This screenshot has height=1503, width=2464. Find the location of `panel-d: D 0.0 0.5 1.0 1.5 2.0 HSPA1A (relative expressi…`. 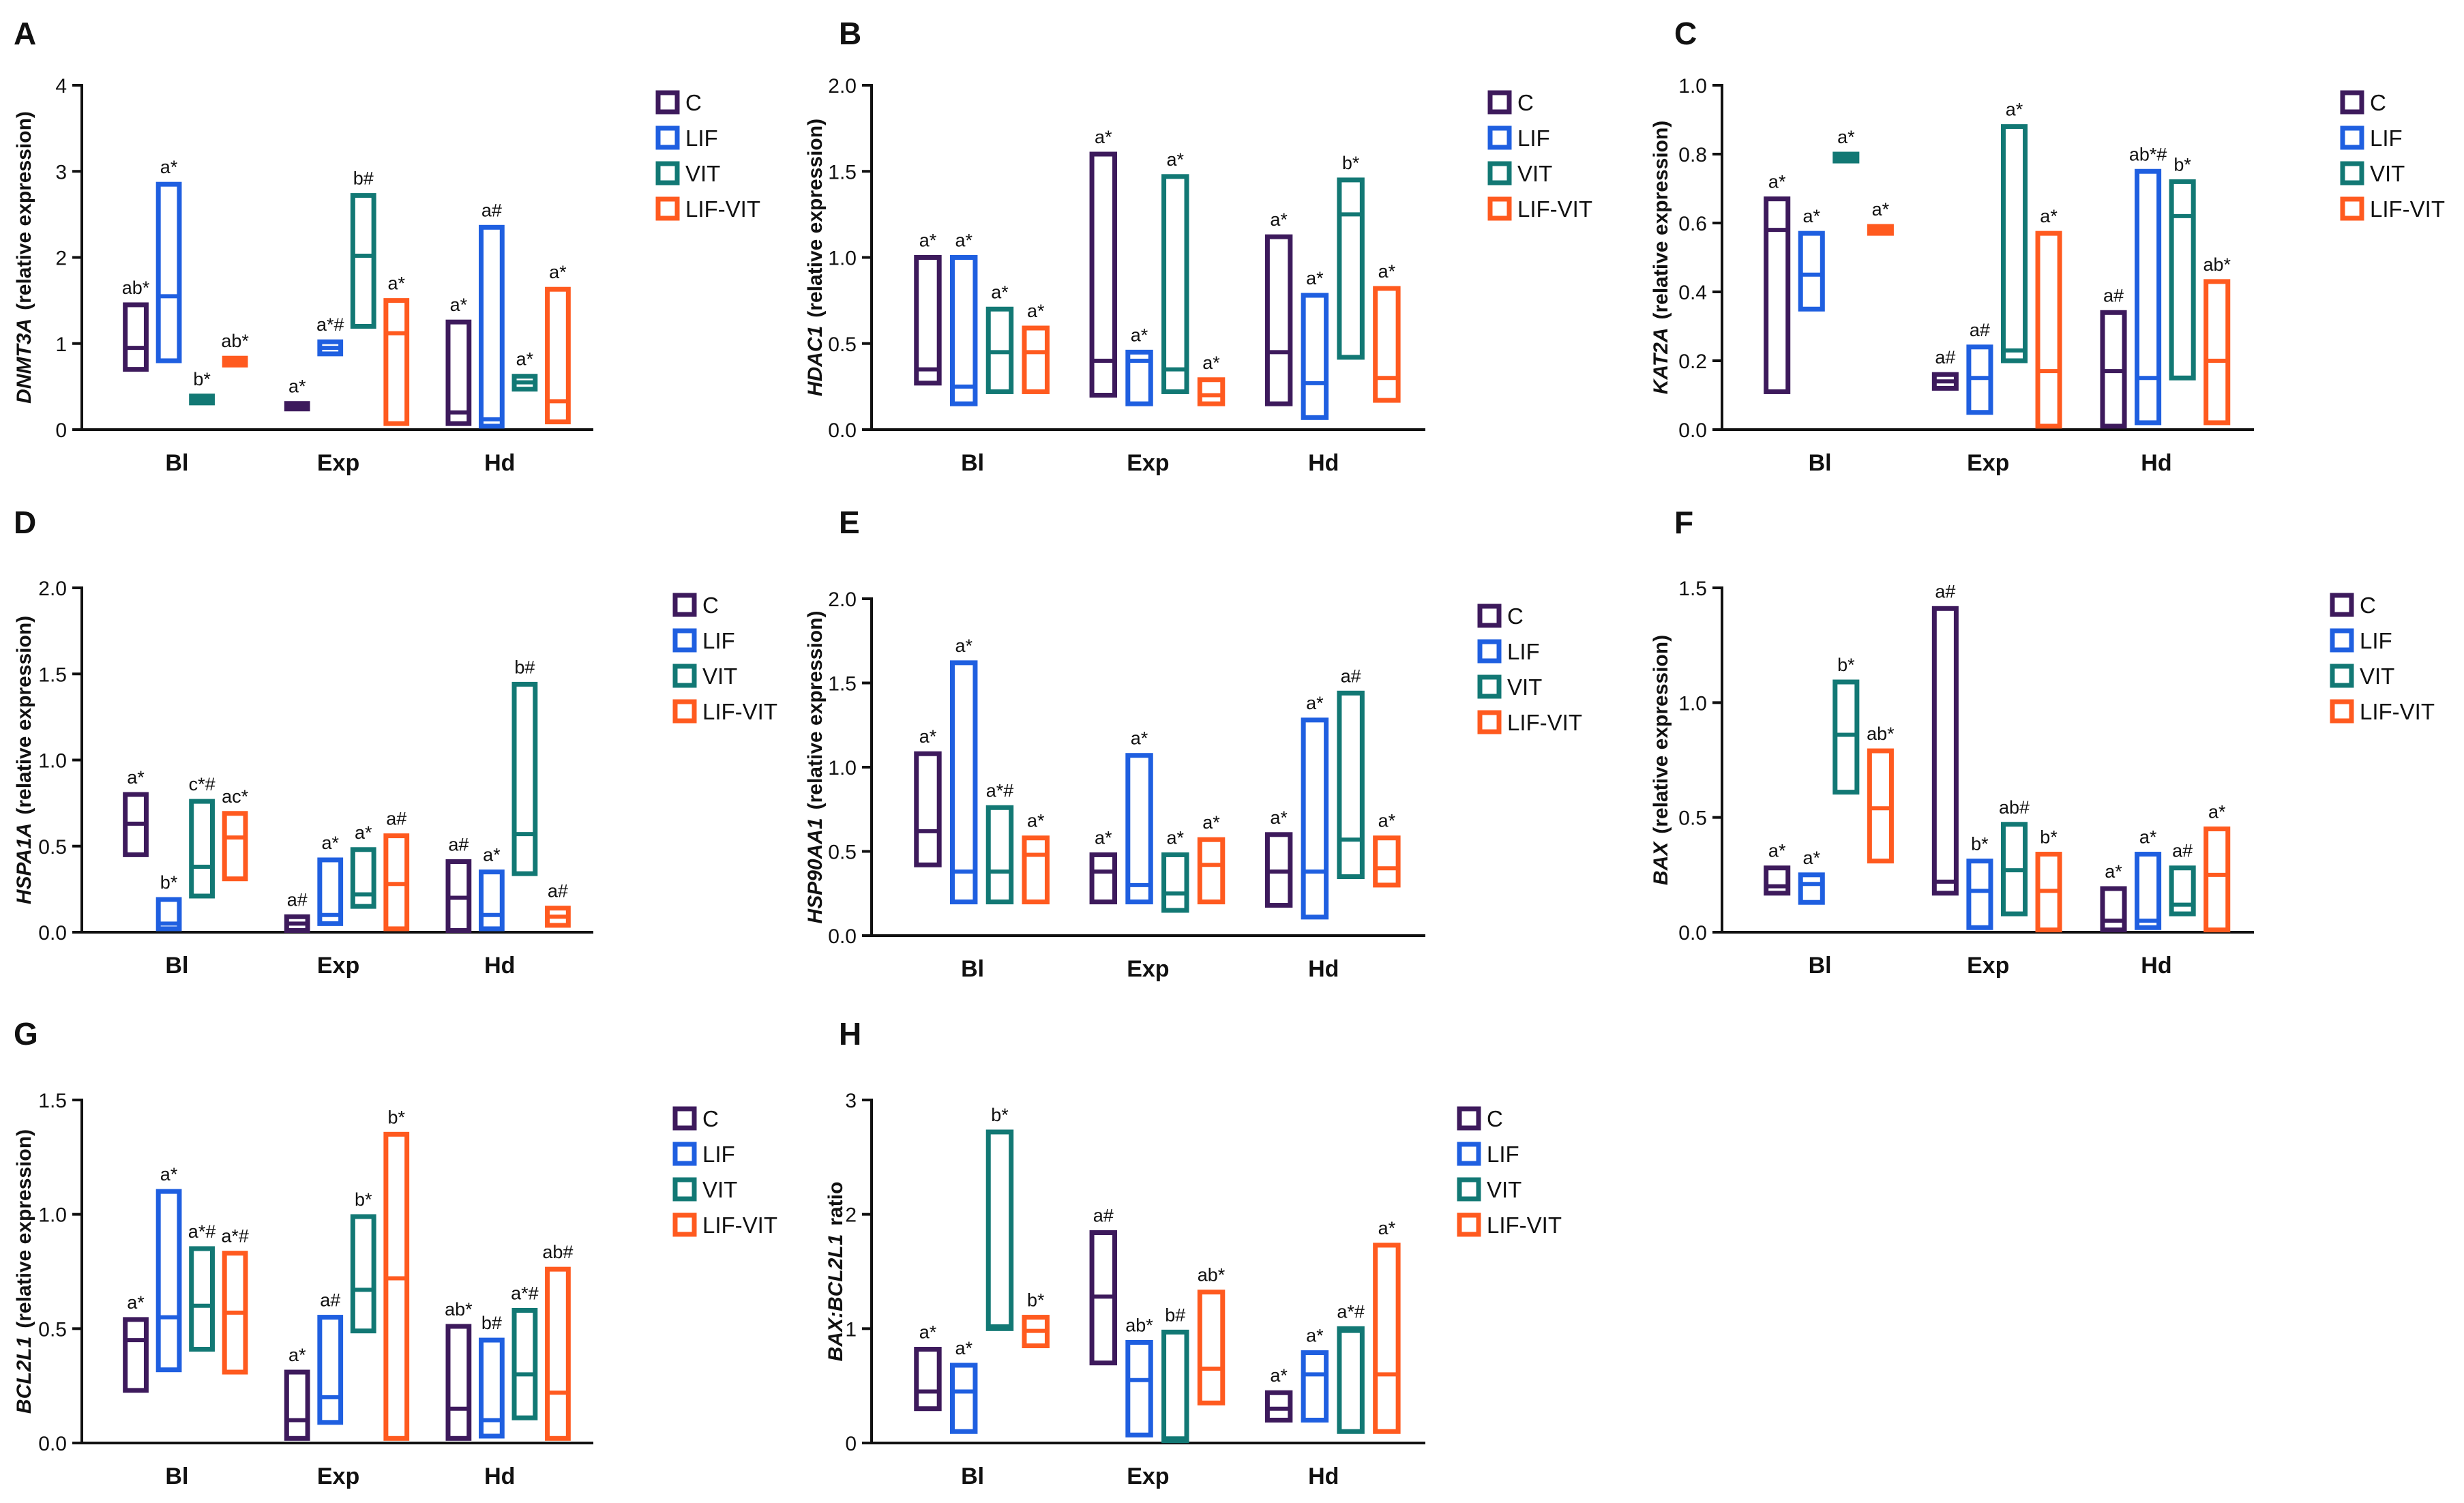

panel-d: D 0.0 0.5 1.0 1.5 2.0 HSPA1A (relative expressi… is located at coordinates (395, 742).